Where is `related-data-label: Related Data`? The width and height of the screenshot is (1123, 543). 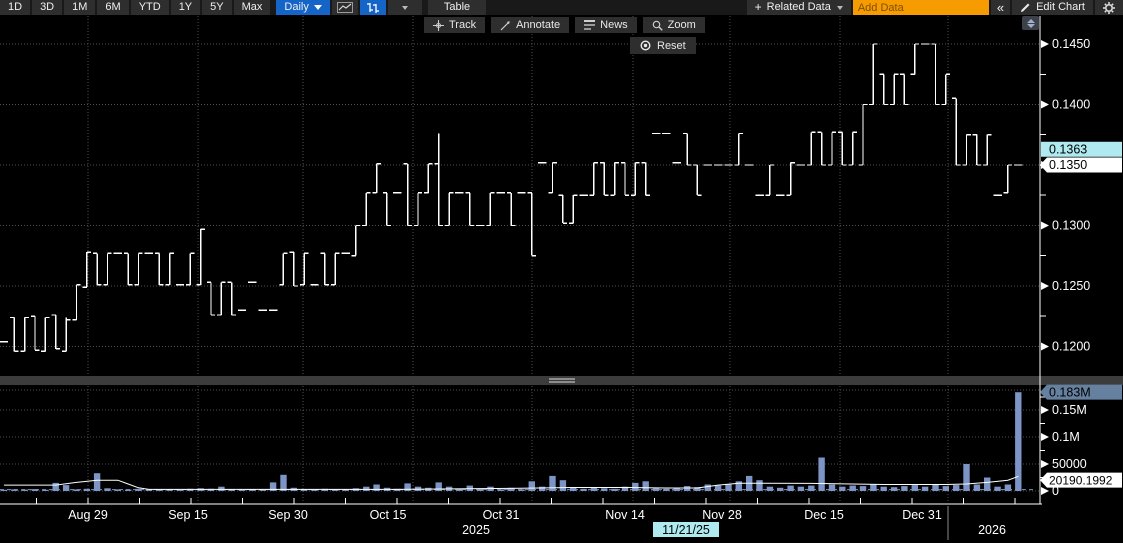
related-data-label: Related Data is located at coordinates (798, 7).